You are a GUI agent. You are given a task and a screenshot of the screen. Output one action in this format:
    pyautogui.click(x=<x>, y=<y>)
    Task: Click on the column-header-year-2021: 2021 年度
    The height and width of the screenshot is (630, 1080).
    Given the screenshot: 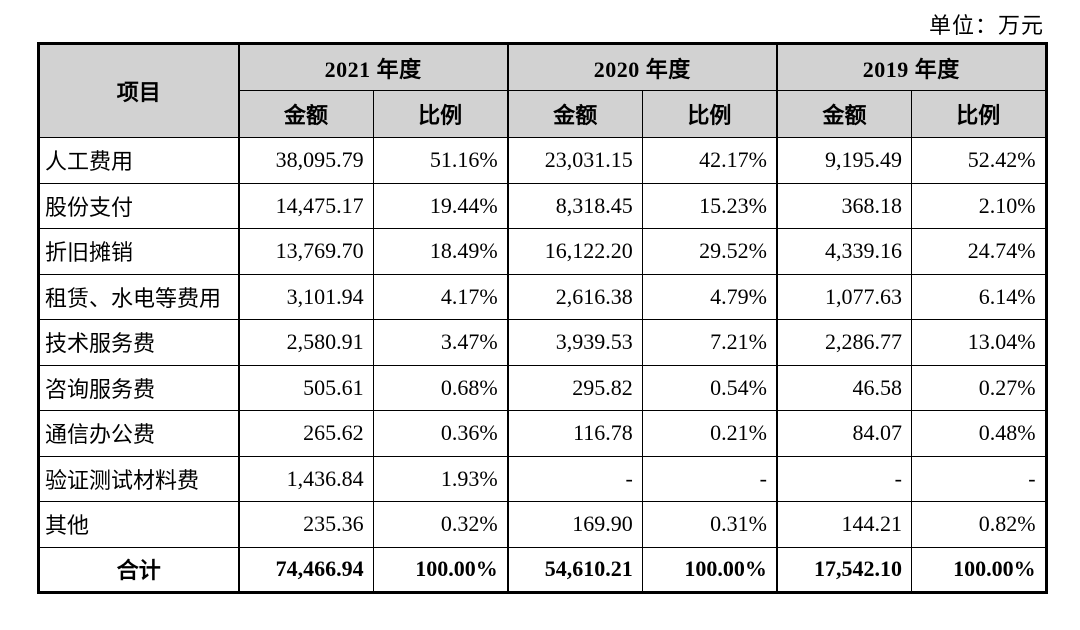 What is the action you would take?
    pyautogui.click(x=373, y=67)
    